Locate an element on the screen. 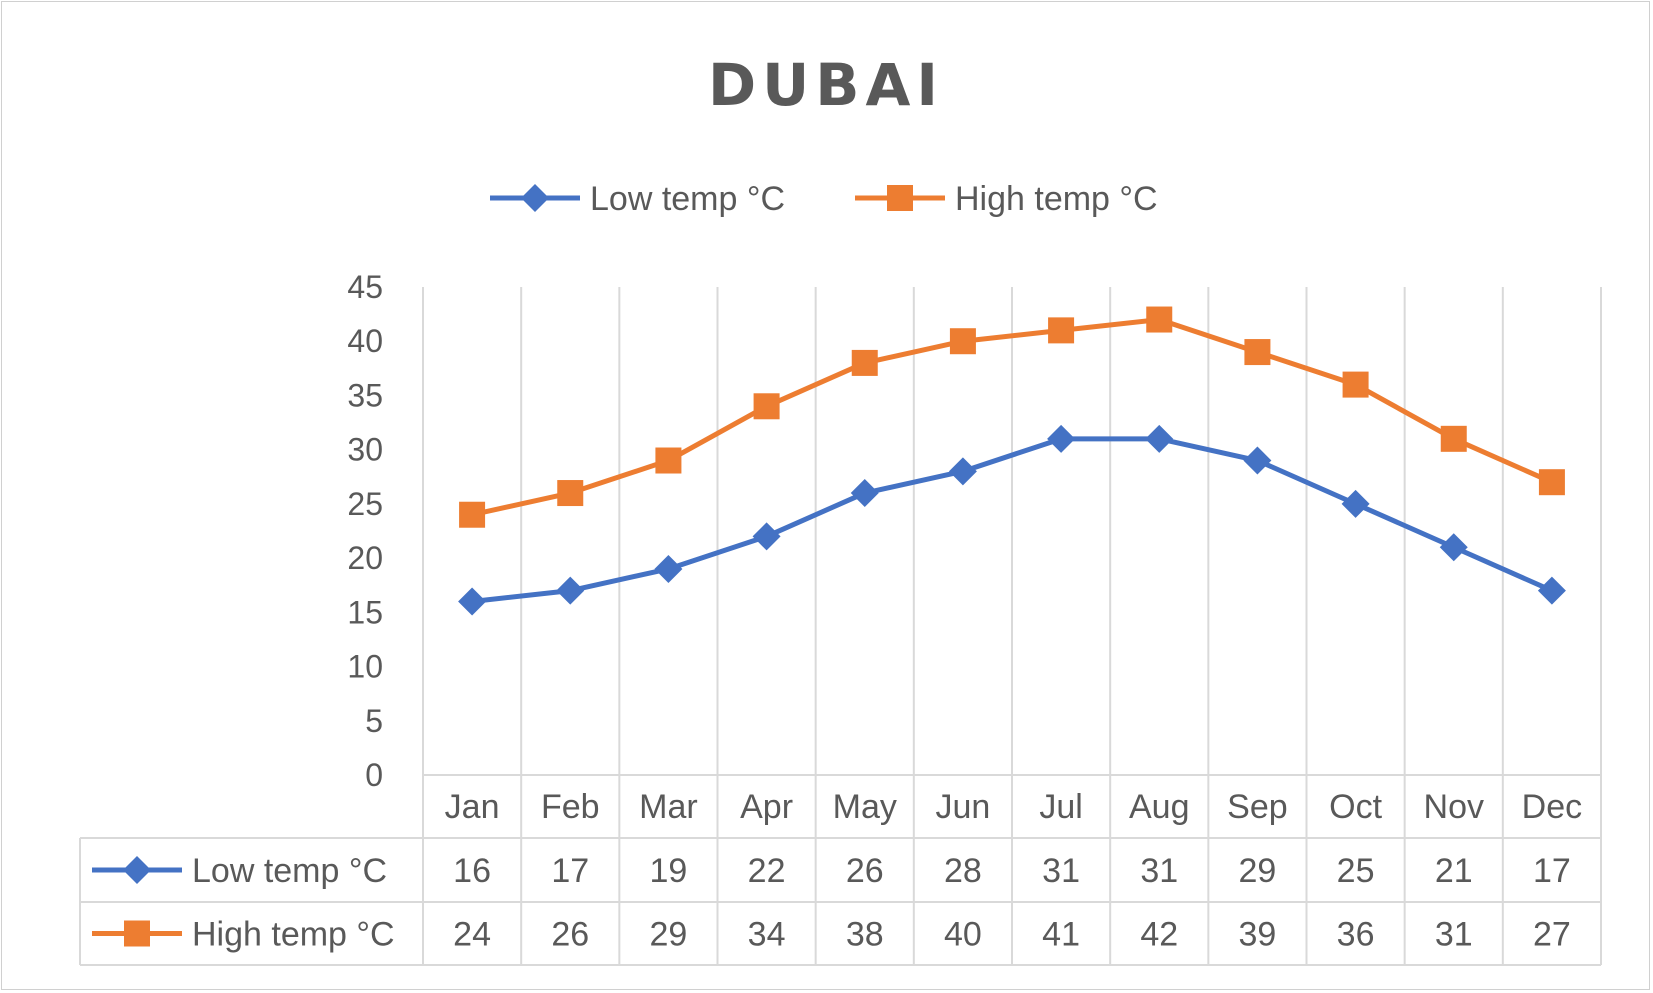 Image resolution: width=1653 pixels, height=993 pixels. x-category-label: Sep is located at coordinates (1257, 807).